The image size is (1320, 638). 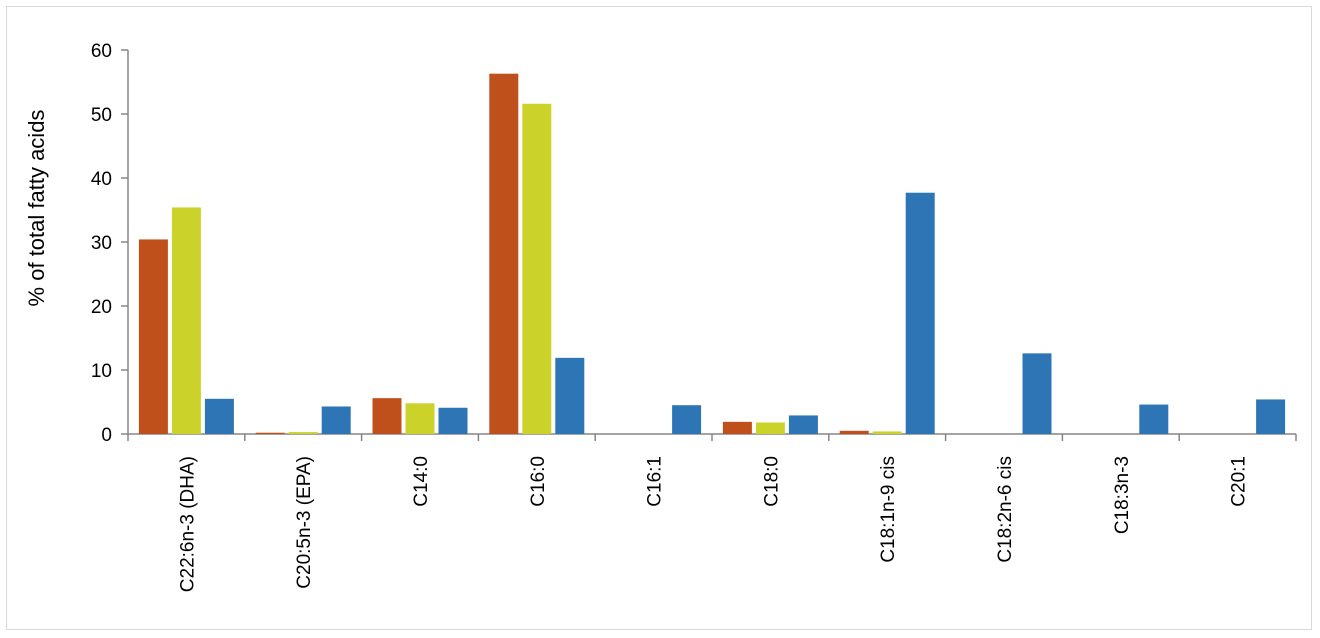 I want to click on y-tick-label: 60, so click(x=101, y=51).